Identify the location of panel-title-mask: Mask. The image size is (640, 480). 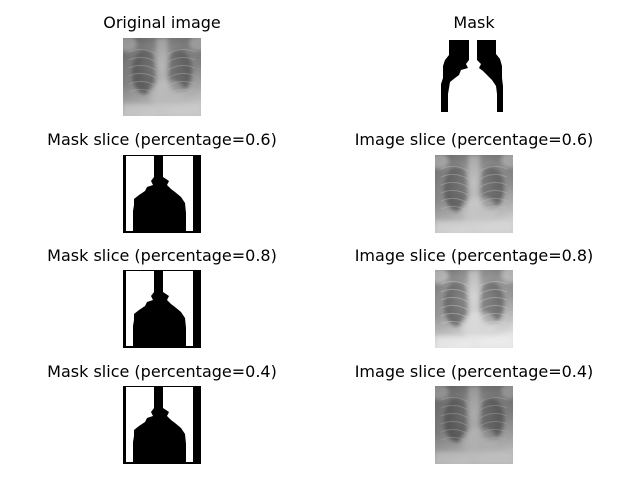
(474, 22).